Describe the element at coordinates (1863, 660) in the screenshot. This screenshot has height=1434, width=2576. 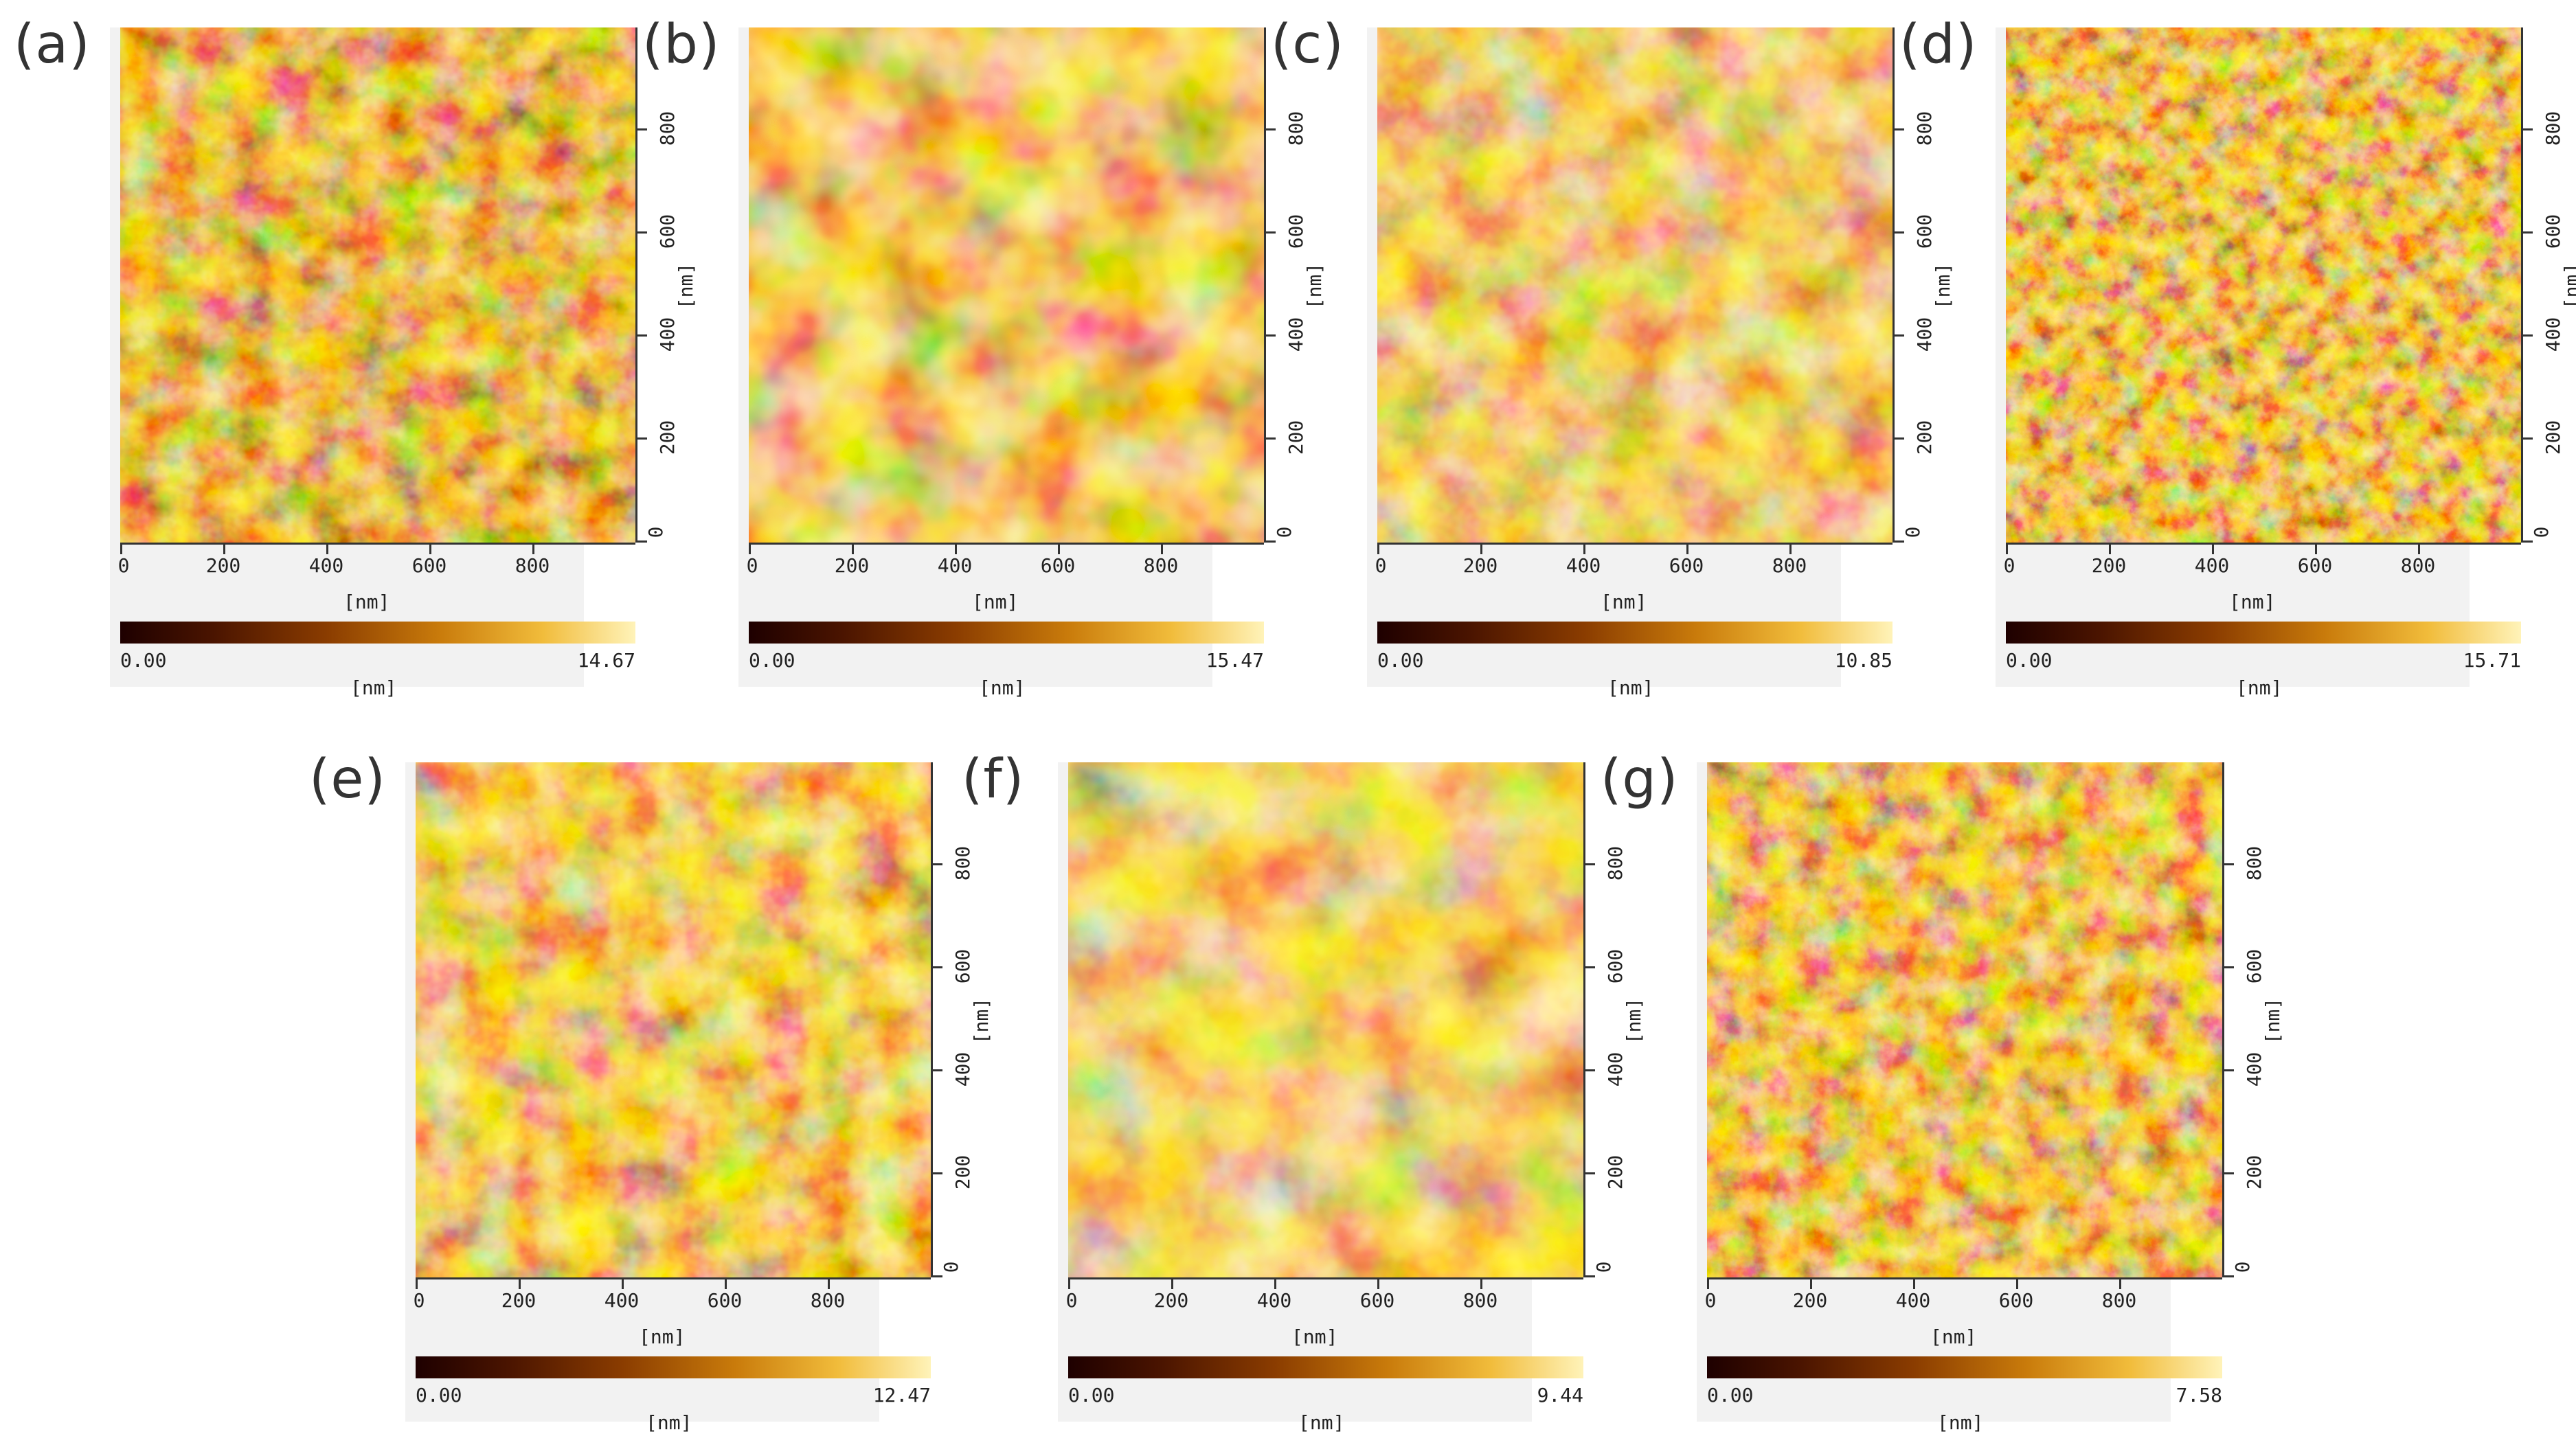
I see `colorbar-max: 10.85` at that location.